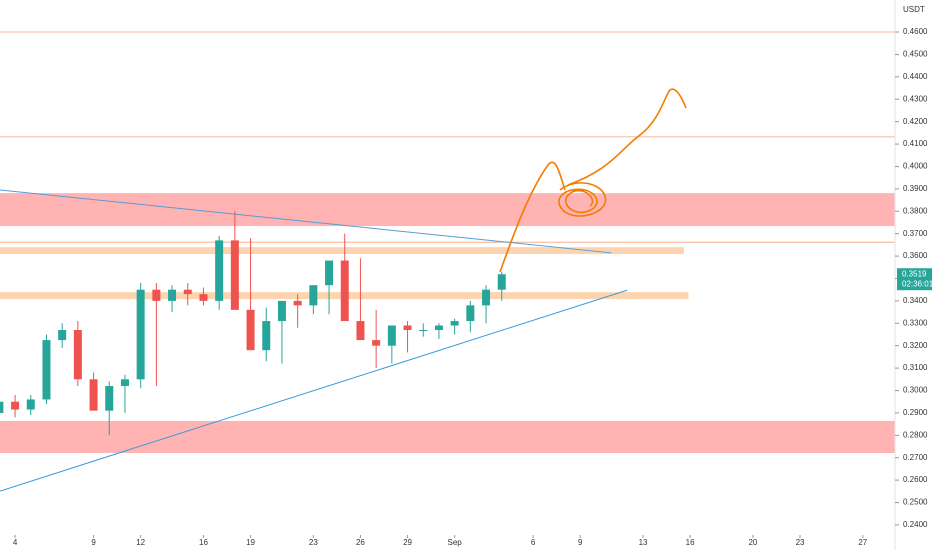 This screenshot has width=932, height=550. I want to click on freehand-arrow, so click(593, 180).